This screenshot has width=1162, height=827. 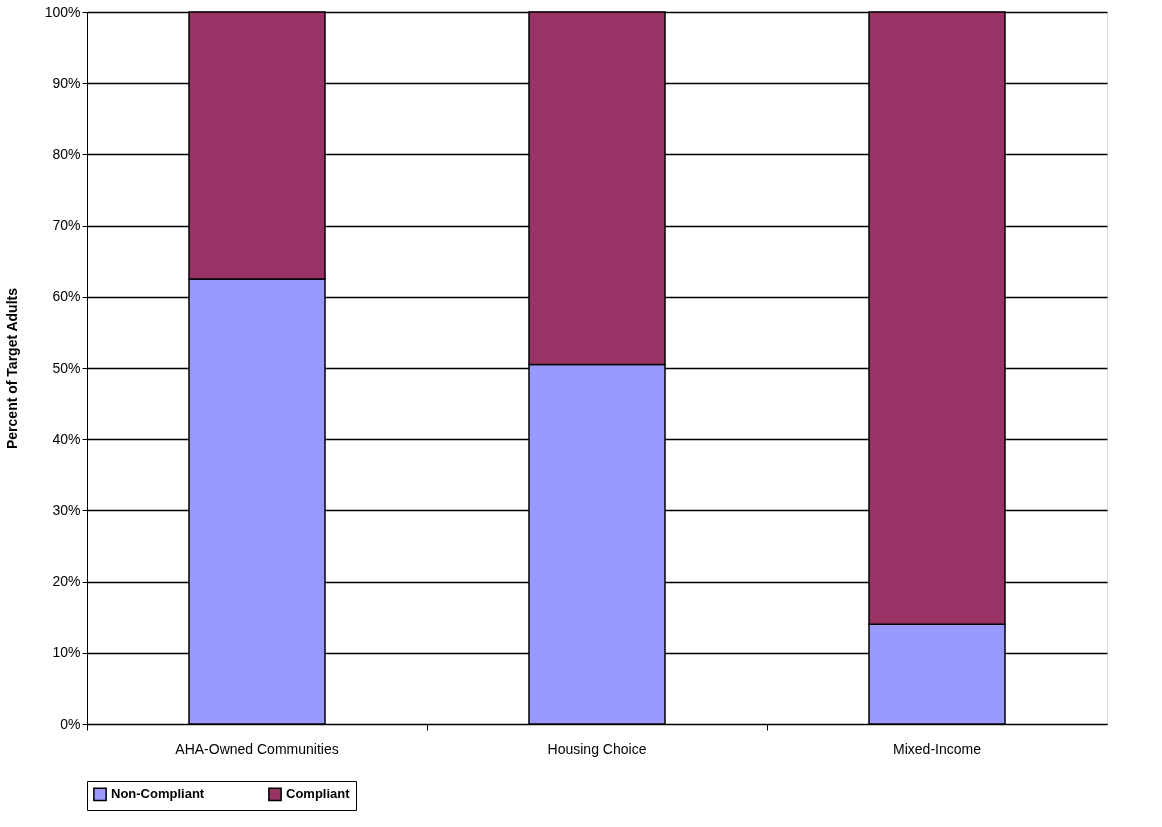 I want to click on y-axis-title: Percent of Target Adults, so click(x=11, y=368).